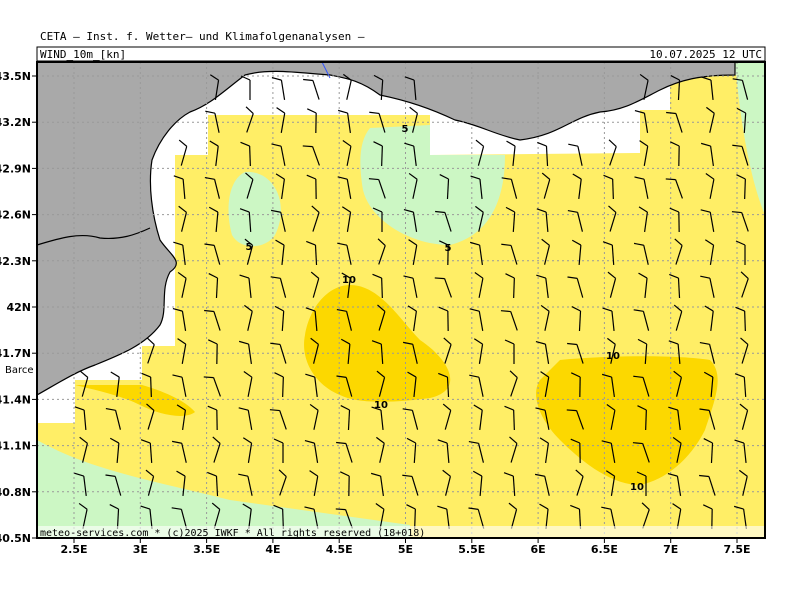 The width and height of the screenshot is (800, 604). What do you see at coordinates (405, 549) in the screenshot?
I see `lon-tick-label: 5E` at bounding box center [405, 549].